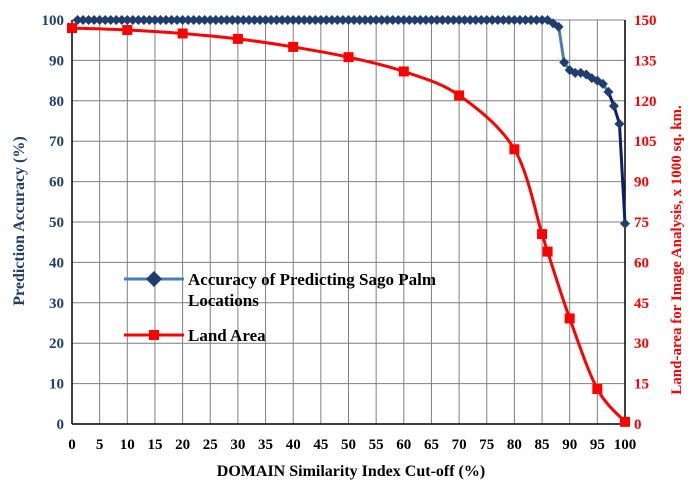 The height and width of the screenshot is (485, 695). Describe the element at coordinates (154, 279) in the screenshot. I see `legend-diamond-marker` at that location.